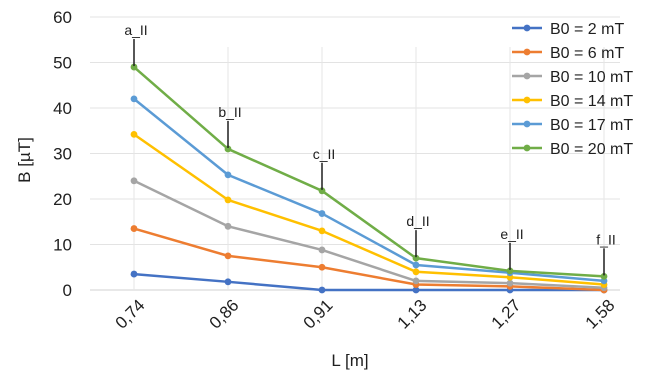 The image size is (651, 381). What do you see at coordinates (62, 63) in the screenshot?
I see `y-tick-label: 50` at bounding box center [62, 63].